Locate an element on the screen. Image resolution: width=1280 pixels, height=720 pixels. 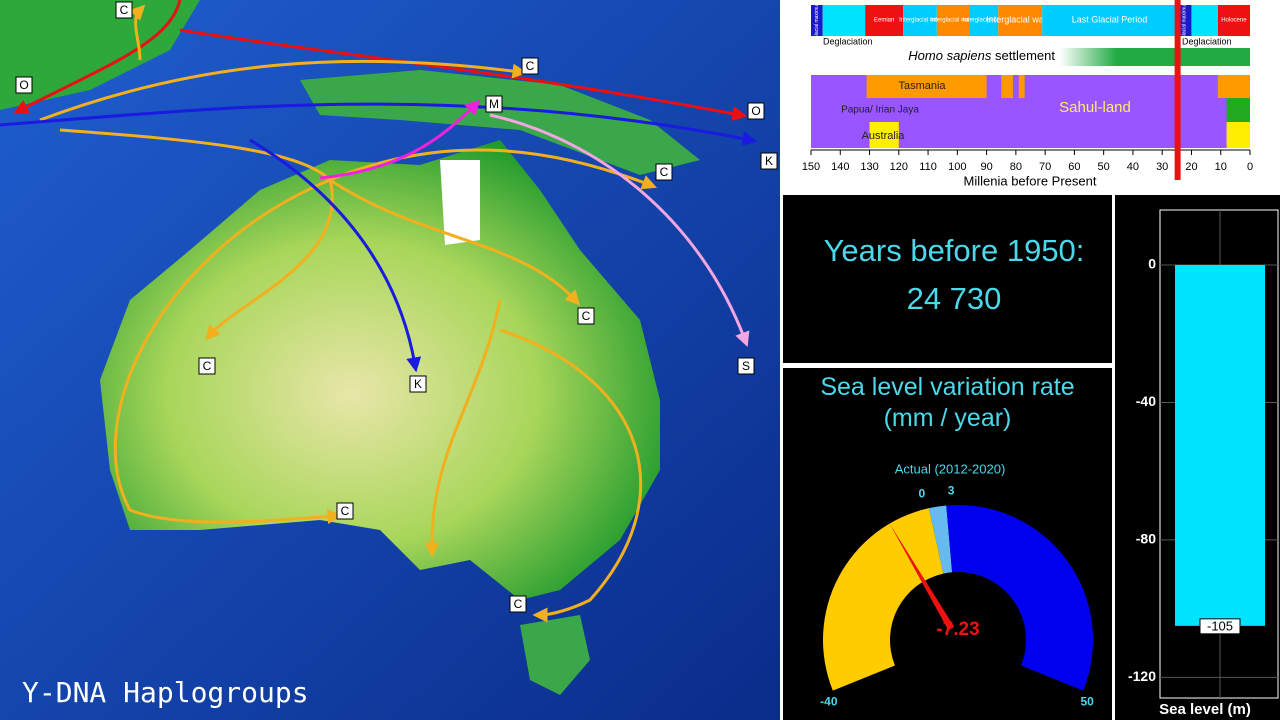
region-label: Papua/ Irian Jaya is located at coordinates (880, 110).